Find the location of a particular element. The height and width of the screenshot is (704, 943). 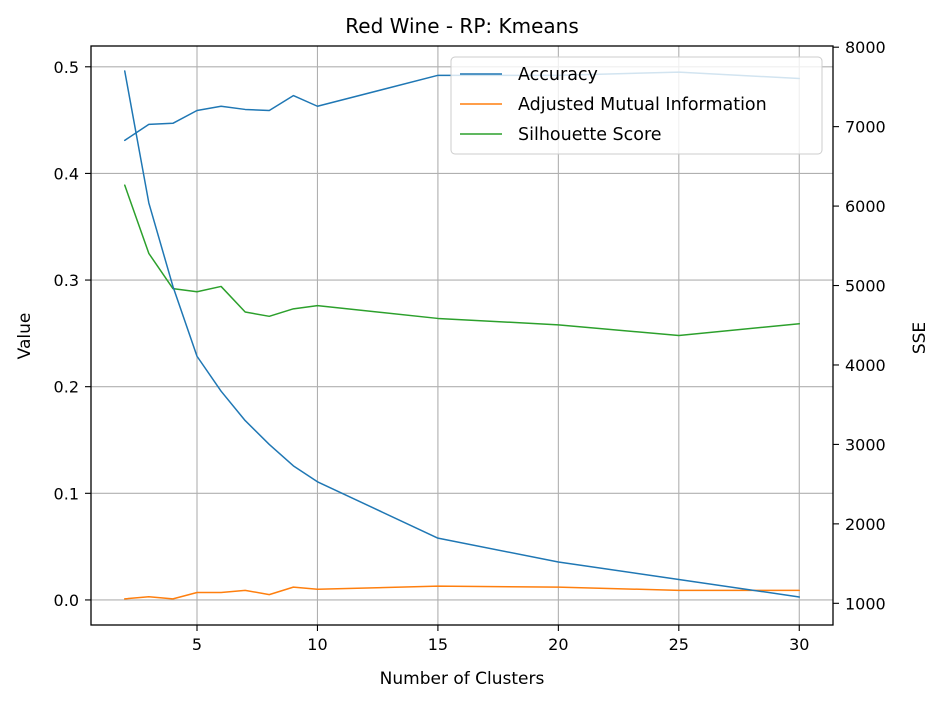

y2-tick-label: 2000 is located at coordinates (865, 524).